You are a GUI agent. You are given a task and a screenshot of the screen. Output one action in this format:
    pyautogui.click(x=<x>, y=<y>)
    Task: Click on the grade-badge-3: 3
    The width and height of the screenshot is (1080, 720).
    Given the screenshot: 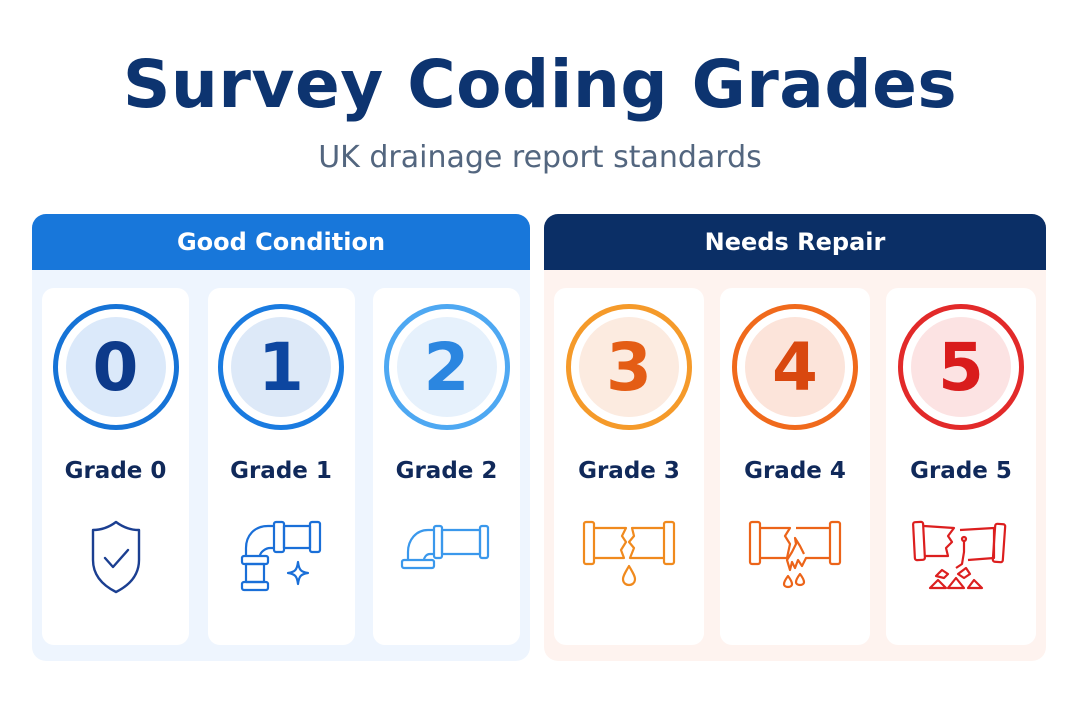 What is the action you would take?
    pyautogui.click(x=629, y=367)
    